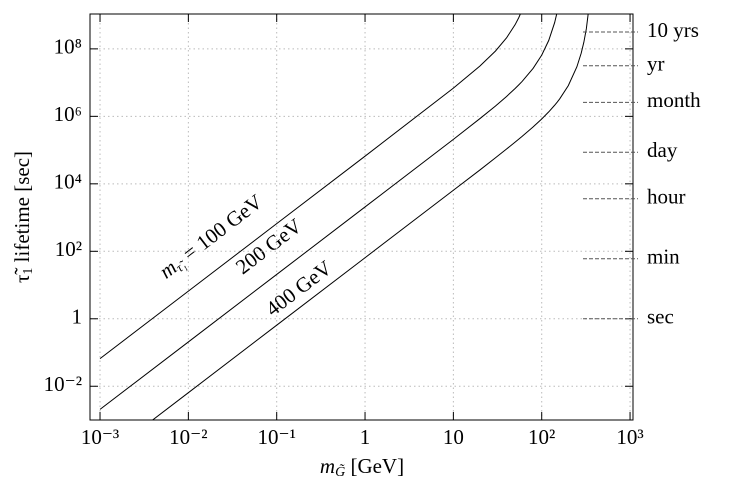 This screenshot has height=500, width=742. I want to click on time-mark-label: 10 yrs, so click(673, 30).